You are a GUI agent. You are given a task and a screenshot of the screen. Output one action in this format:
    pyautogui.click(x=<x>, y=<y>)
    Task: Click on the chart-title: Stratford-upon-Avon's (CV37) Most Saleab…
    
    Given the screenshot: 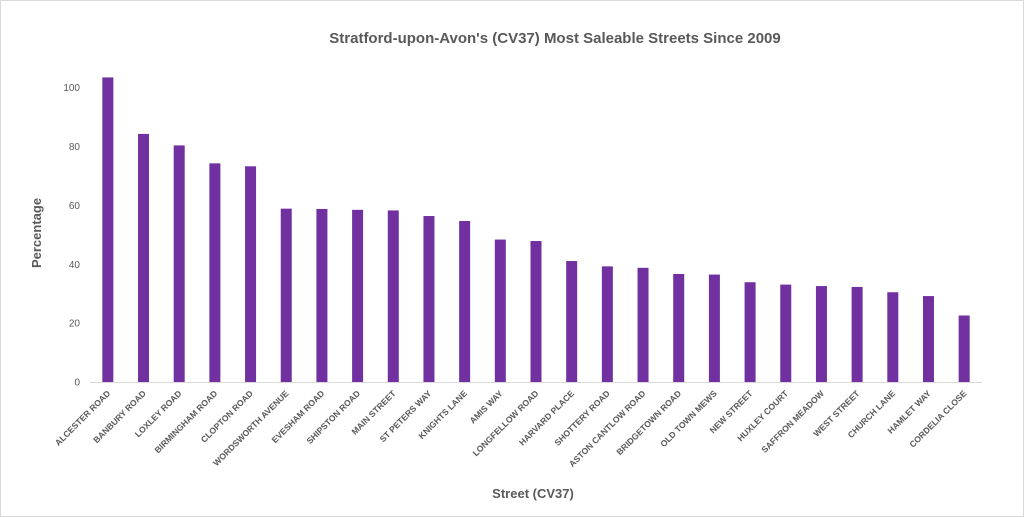 What is the action you would take?
    pyautogui.click(x=554, y=38)
    